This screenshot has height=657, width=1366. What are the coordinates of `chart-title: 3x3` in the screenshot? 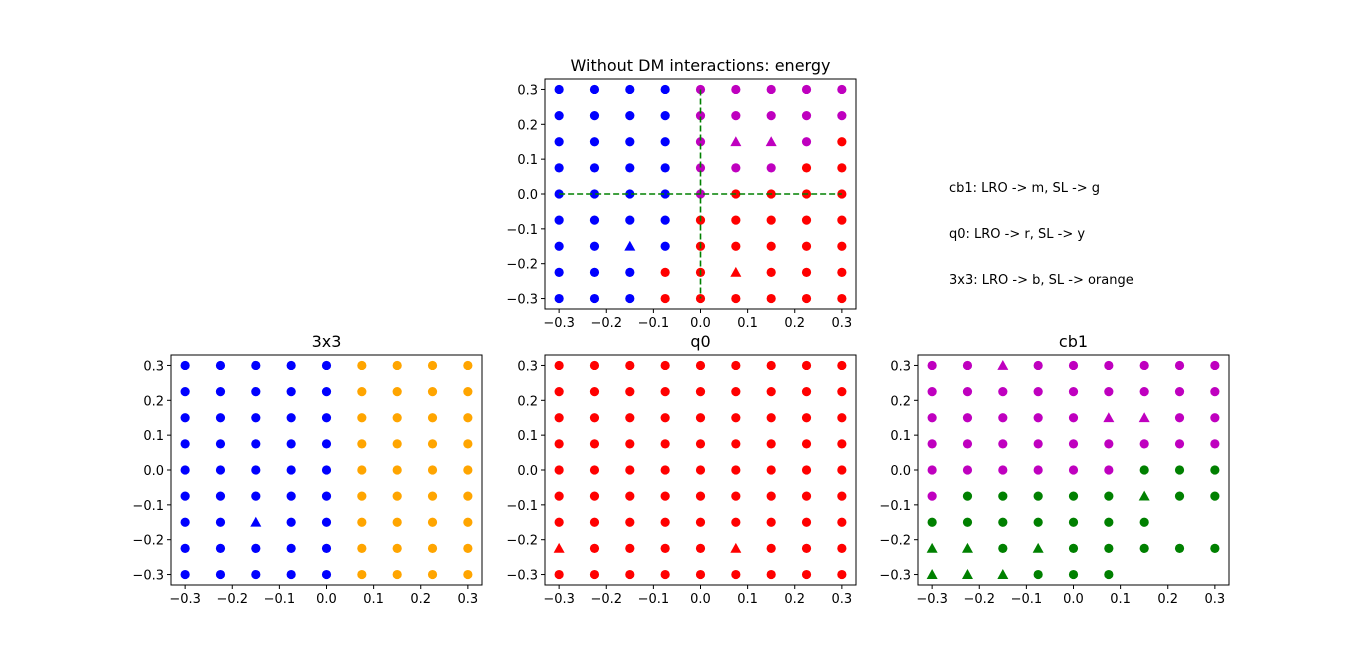 It's located at (327, 341).